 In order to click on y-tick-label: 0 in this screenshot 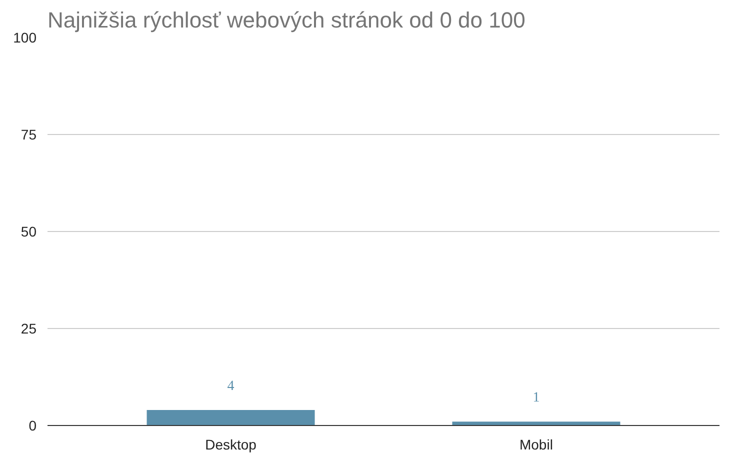, I will do `click(32, 426)`.